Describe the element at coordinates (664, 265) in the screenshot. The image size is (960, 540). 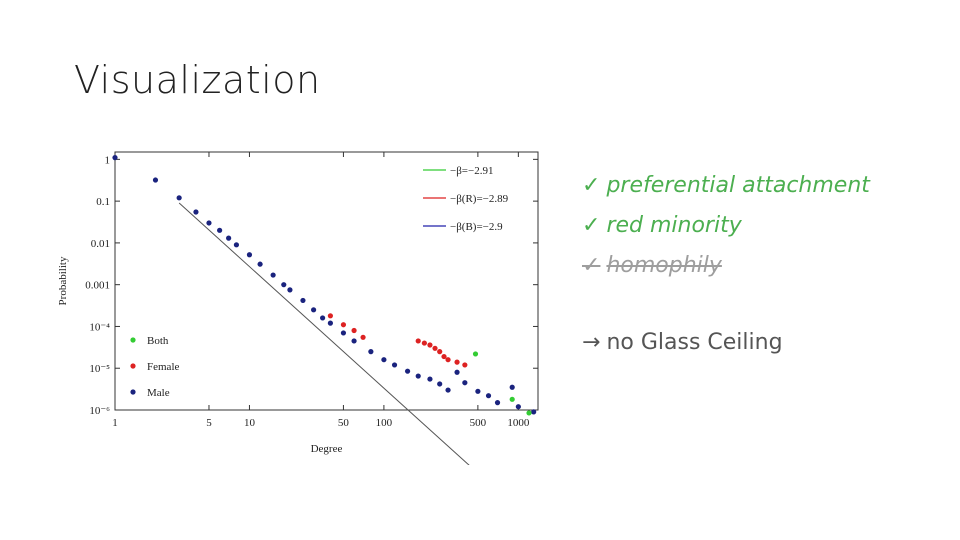
I see `finding-text: homophily` at that location.